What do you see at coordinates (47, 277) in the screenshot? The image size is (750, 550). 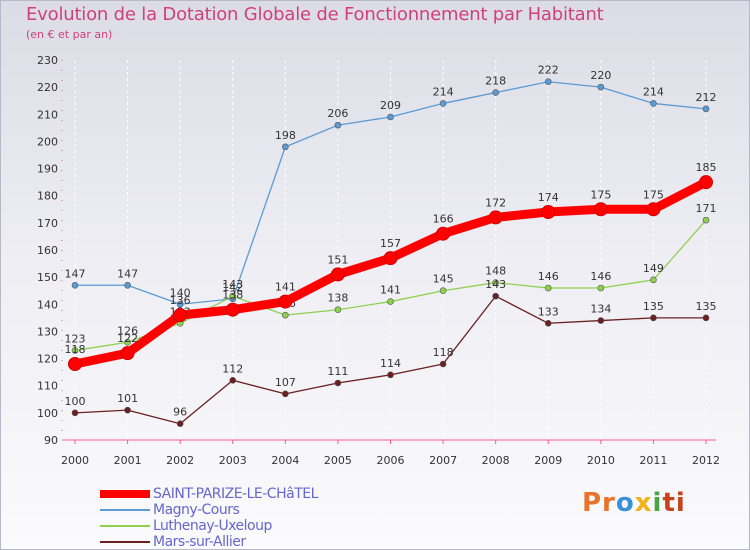 I see `y-tick-label: 150` at bounding box center [47, 277].